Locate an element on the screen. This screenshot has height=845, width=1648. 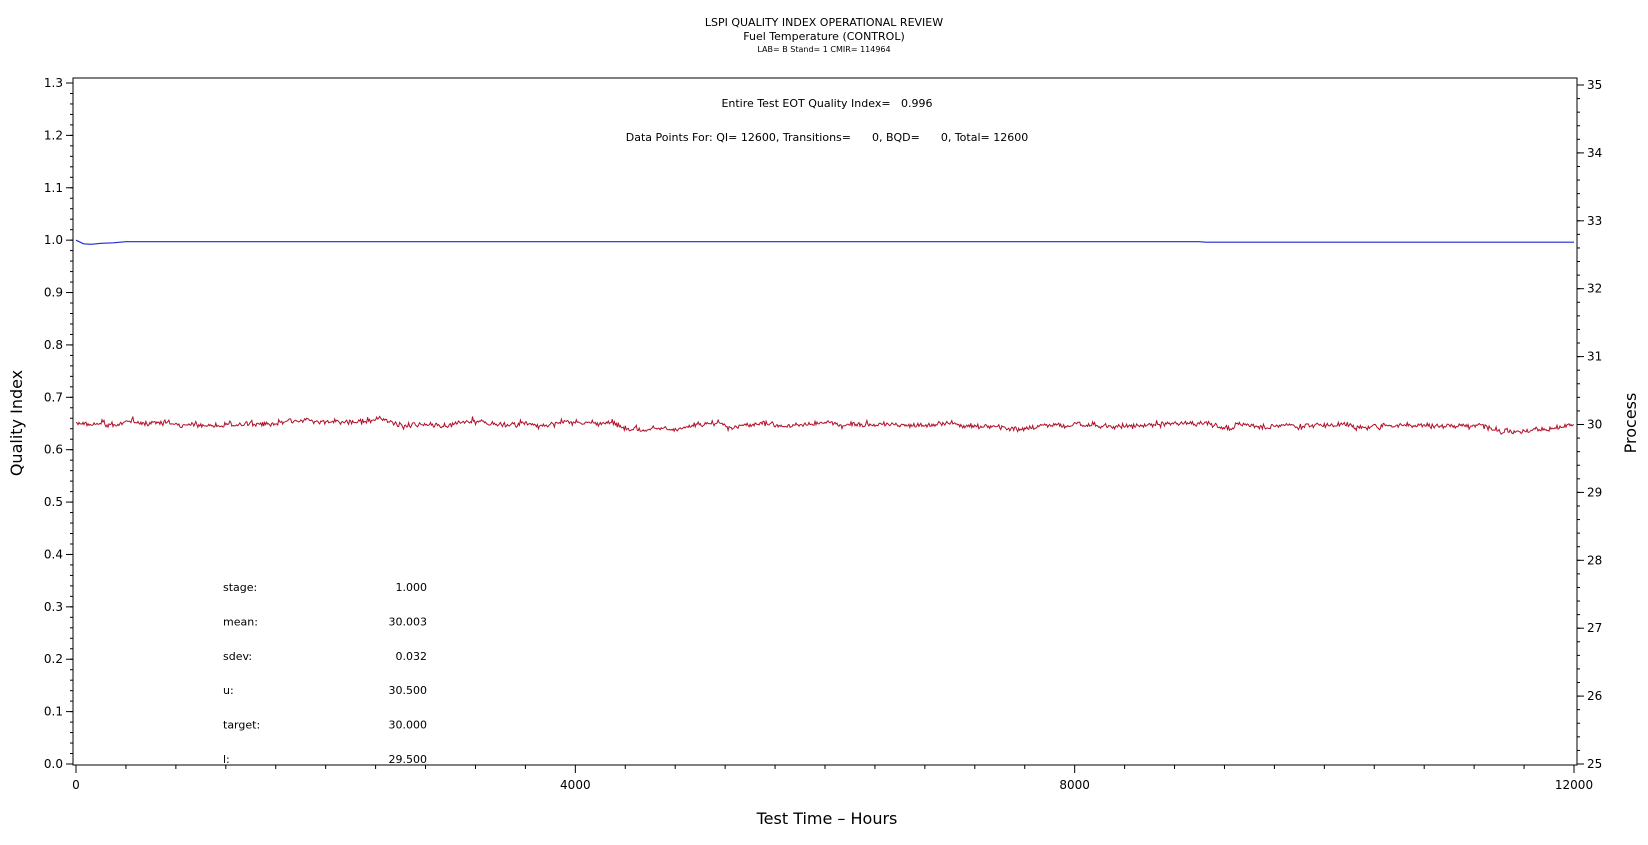
y-left-tick-label: 0.0 is located at coordinates (53, 764).